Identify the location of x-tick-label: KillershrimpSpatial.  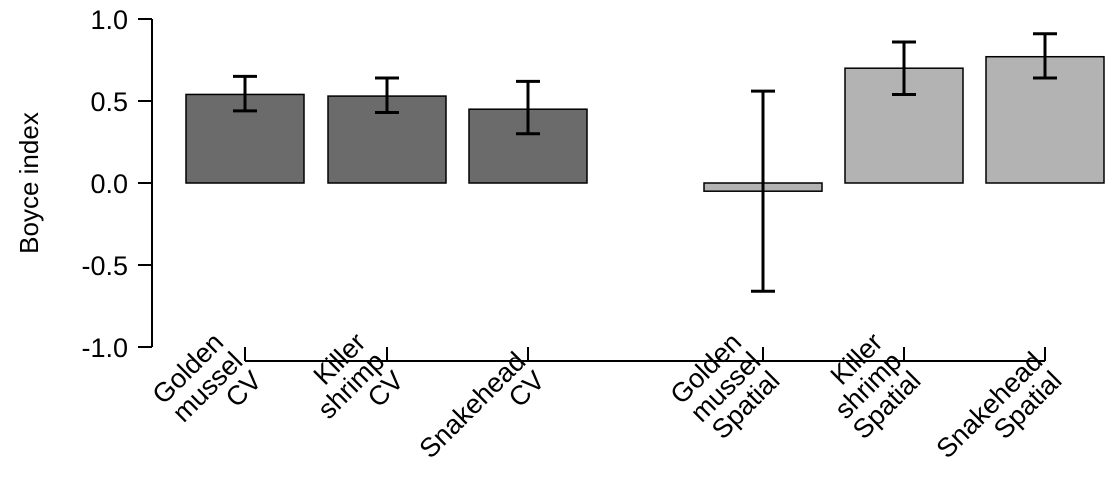
(868, 386).